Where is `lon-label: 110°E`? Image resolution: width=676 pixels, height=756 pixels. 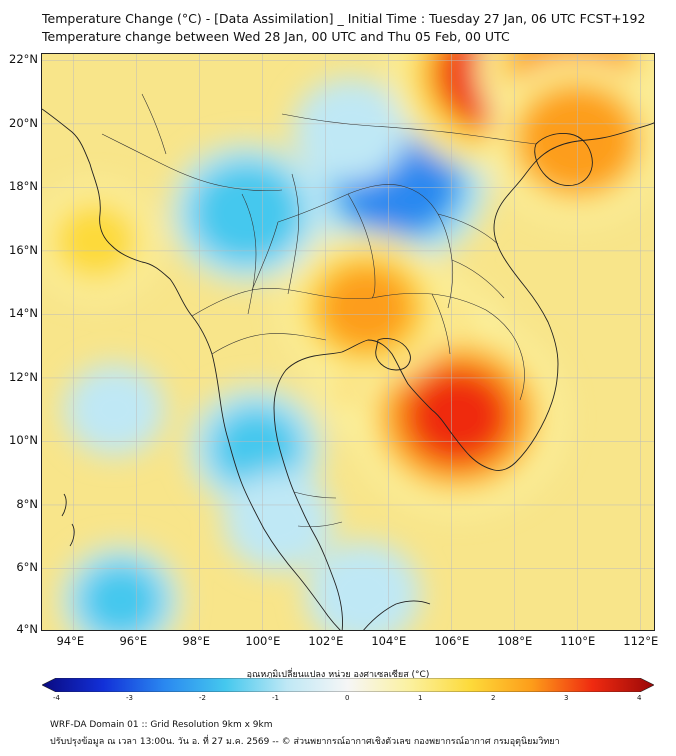 lon-label: 110°E is located at coordinates (578, 641).